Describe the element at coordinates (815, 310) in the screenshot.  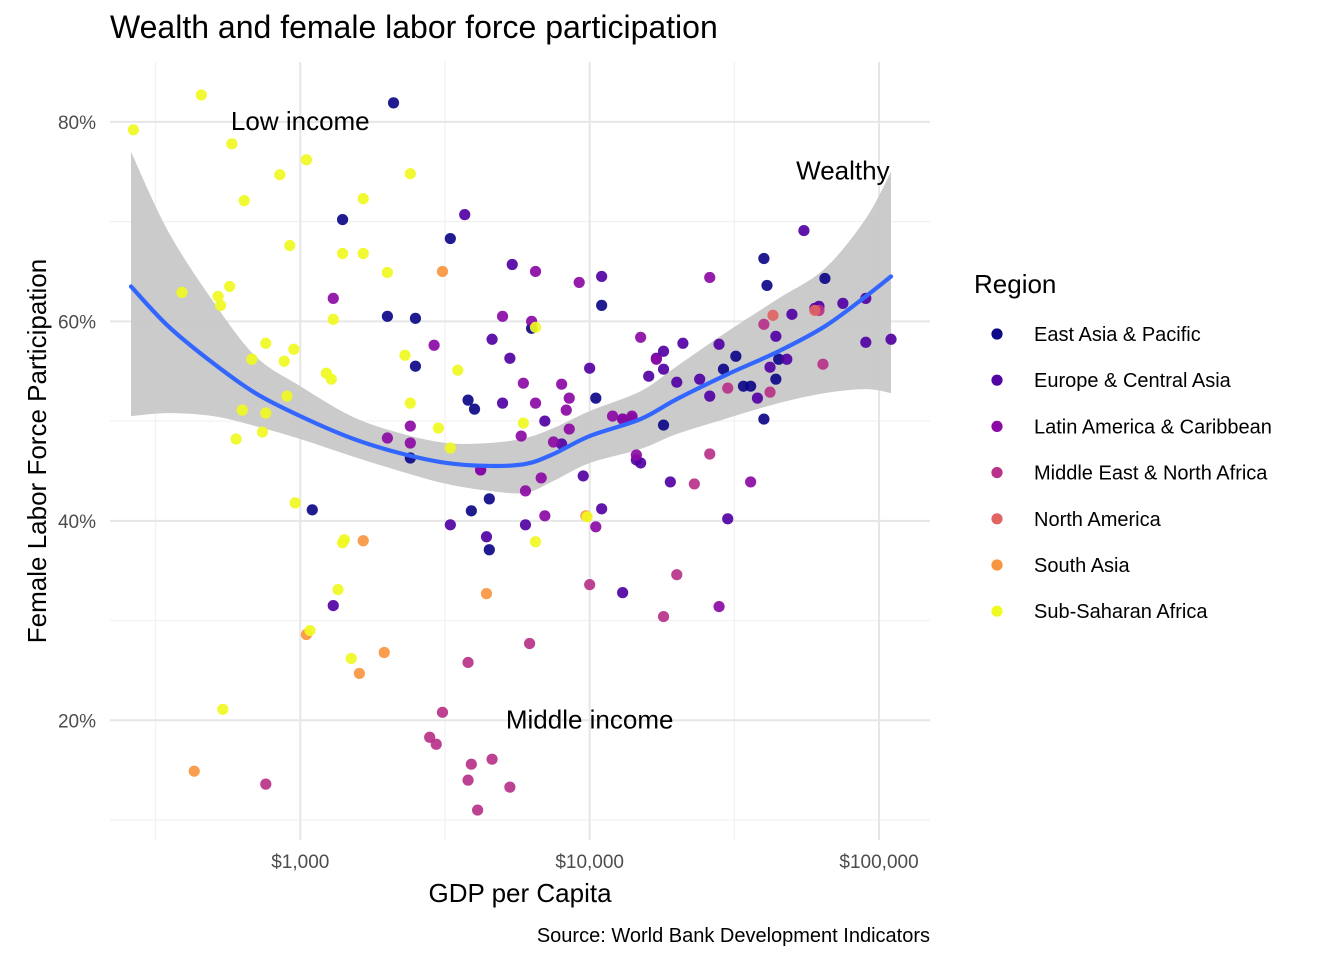
I see `data-point-north-america` at that location.